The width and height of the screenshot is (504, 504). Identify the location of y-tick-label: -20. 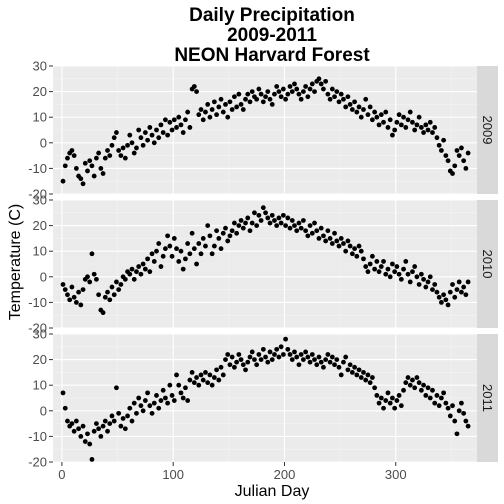
(37, 328).